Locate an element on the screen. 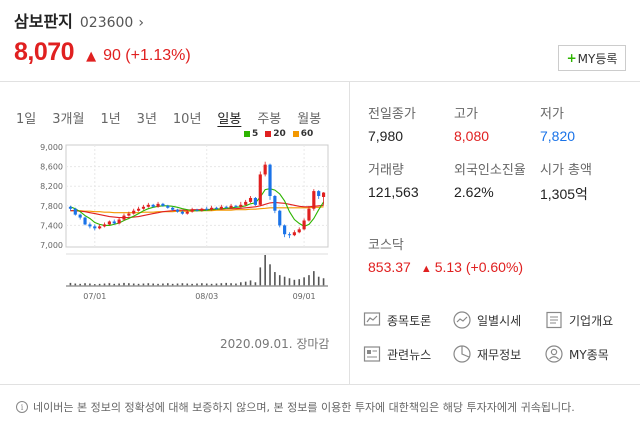  link-discussion: 종목토론 is located at coordinates (396, 320).